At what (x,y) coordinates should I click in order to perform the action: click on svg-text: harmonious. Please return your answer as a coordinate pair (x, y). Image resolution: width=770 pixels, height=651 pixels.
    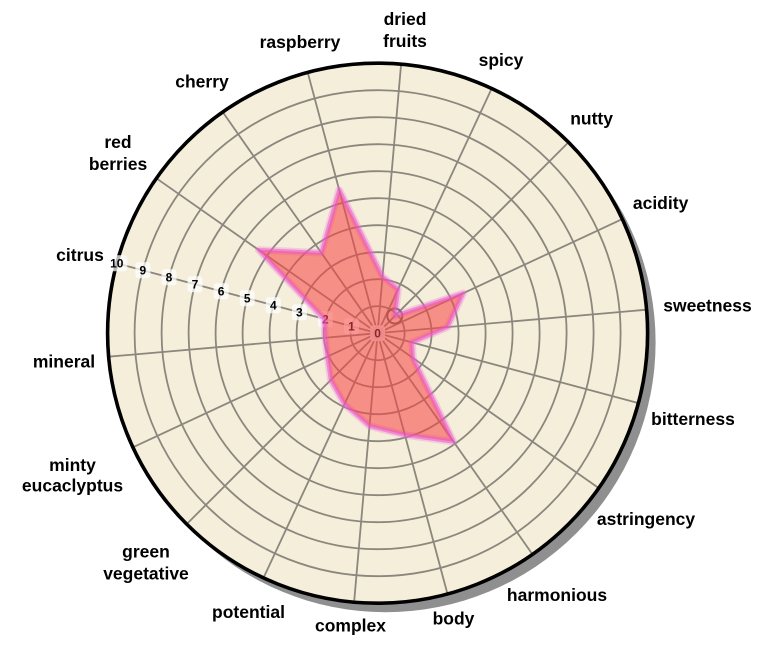
    Looking at the image, I should click on (557, 595).